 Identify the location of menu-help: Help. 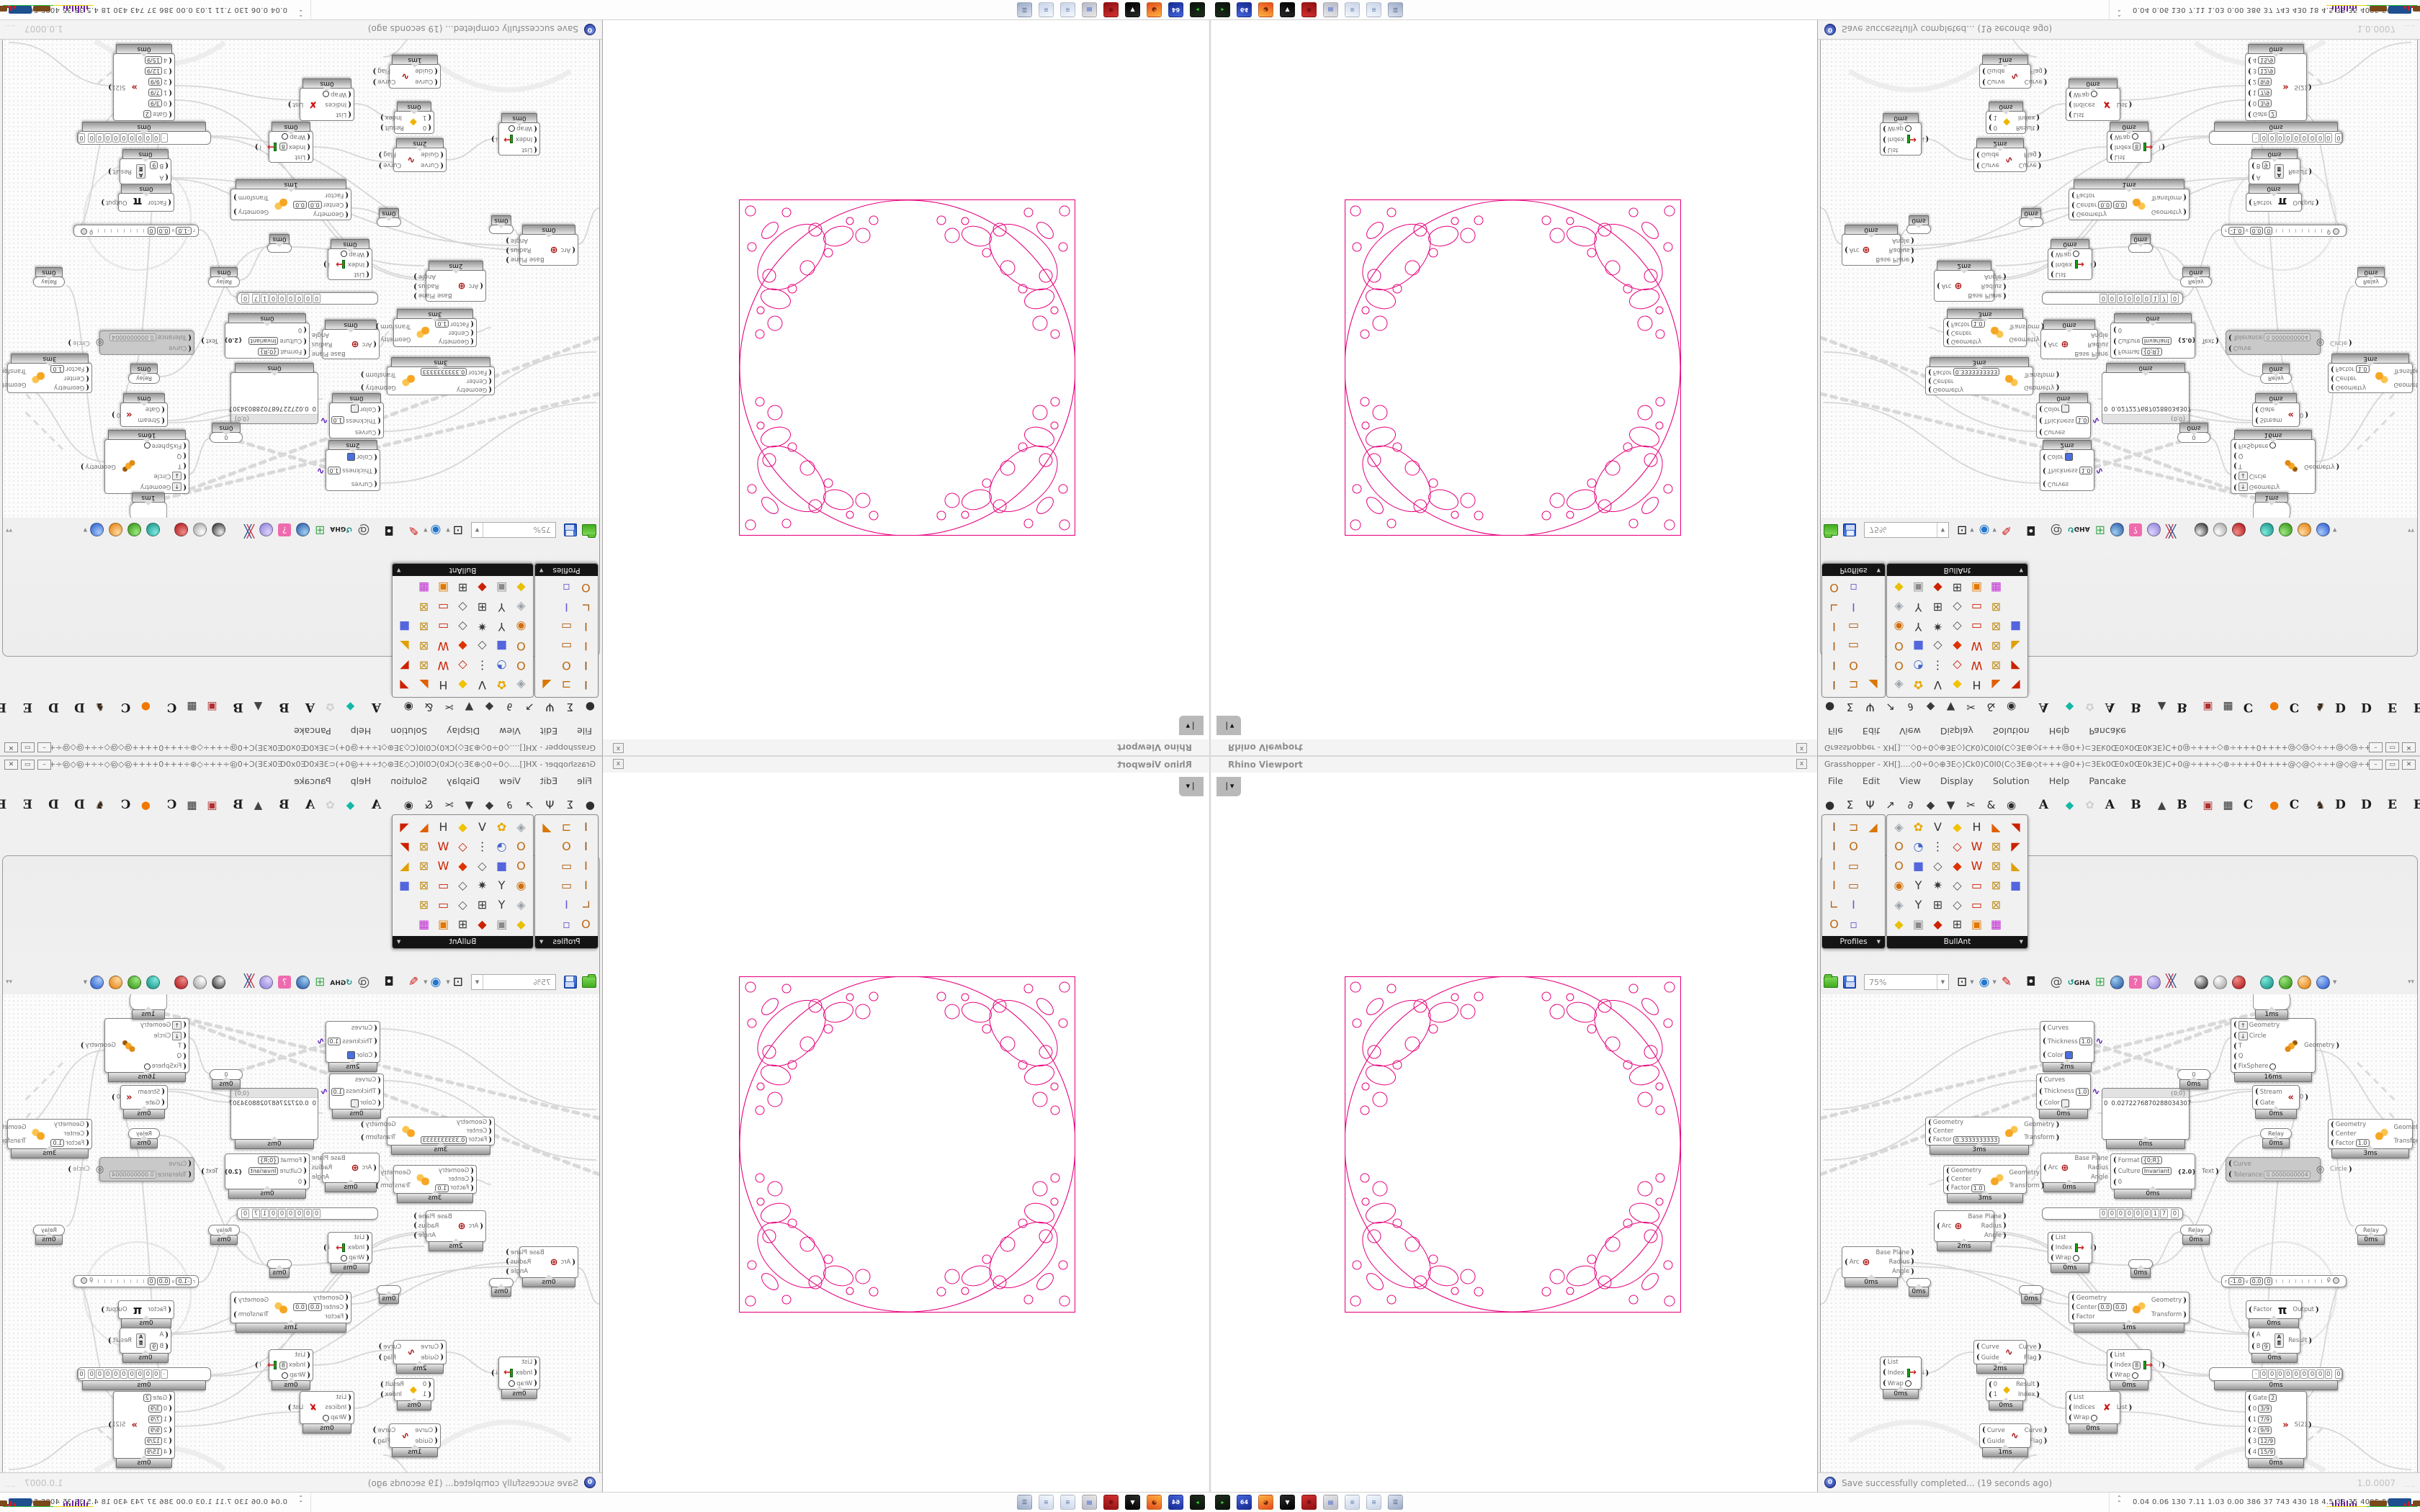
(2059, 780).